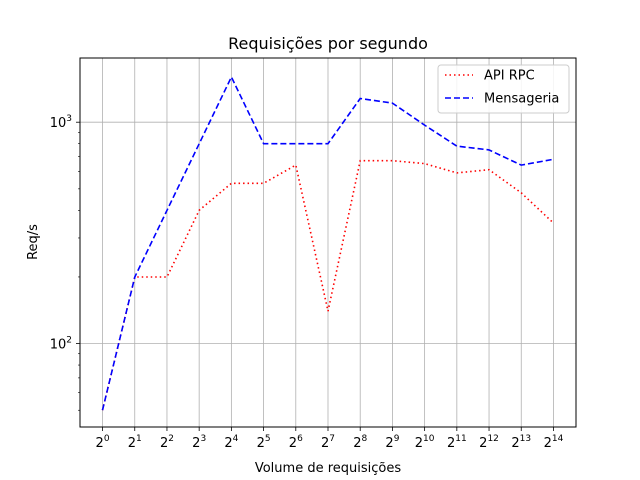 The height and width of the screenshot is (480, 640). What do you see at coordinates (425, 442) in the screenshot?
I see `x-tick-label: 210` at bounding box center [425, 442].